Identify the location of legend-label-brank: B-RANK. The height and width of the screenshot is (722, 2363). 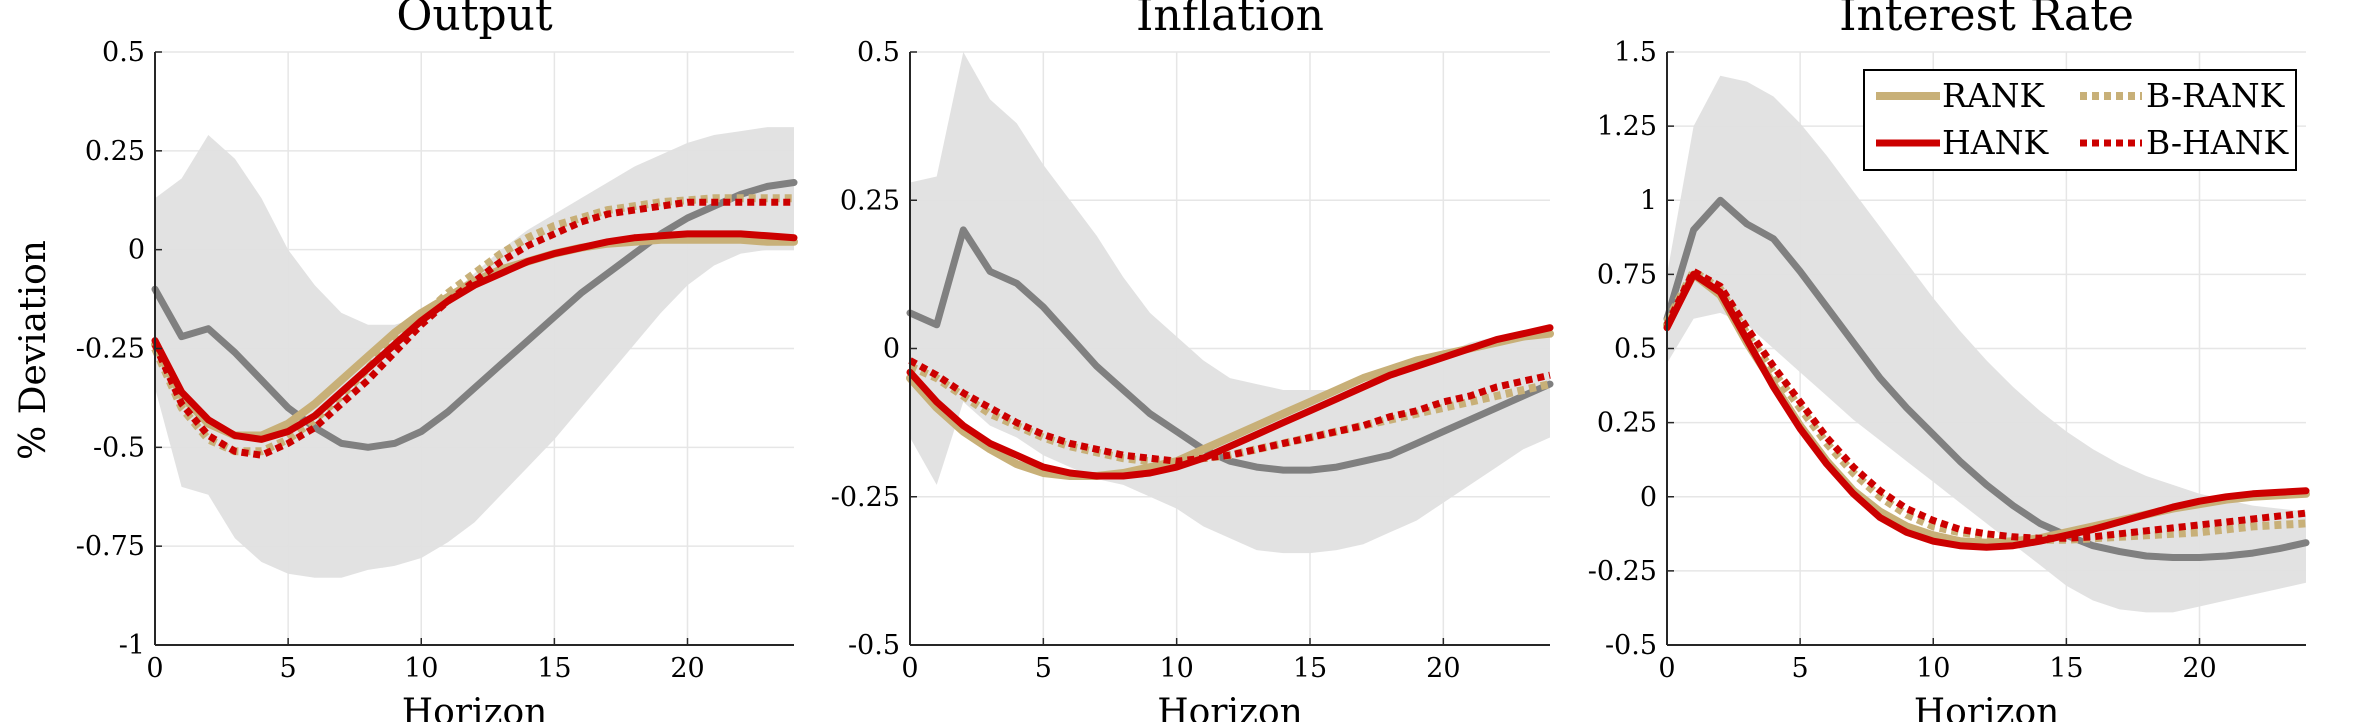
(2216, 95).